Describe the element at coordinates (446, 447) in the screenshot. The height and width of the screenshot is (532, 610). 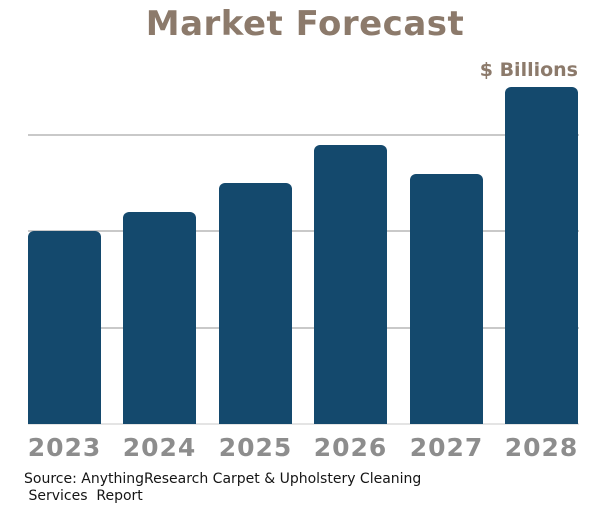
I see `x-tick-2027: 2027` at that location.